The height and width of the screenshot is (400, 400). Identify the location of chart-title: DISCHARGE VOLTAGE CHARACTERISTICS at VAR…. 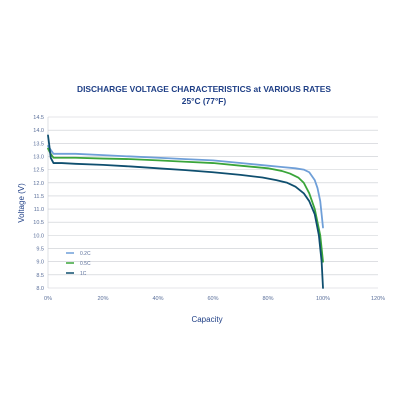
(204, 89).